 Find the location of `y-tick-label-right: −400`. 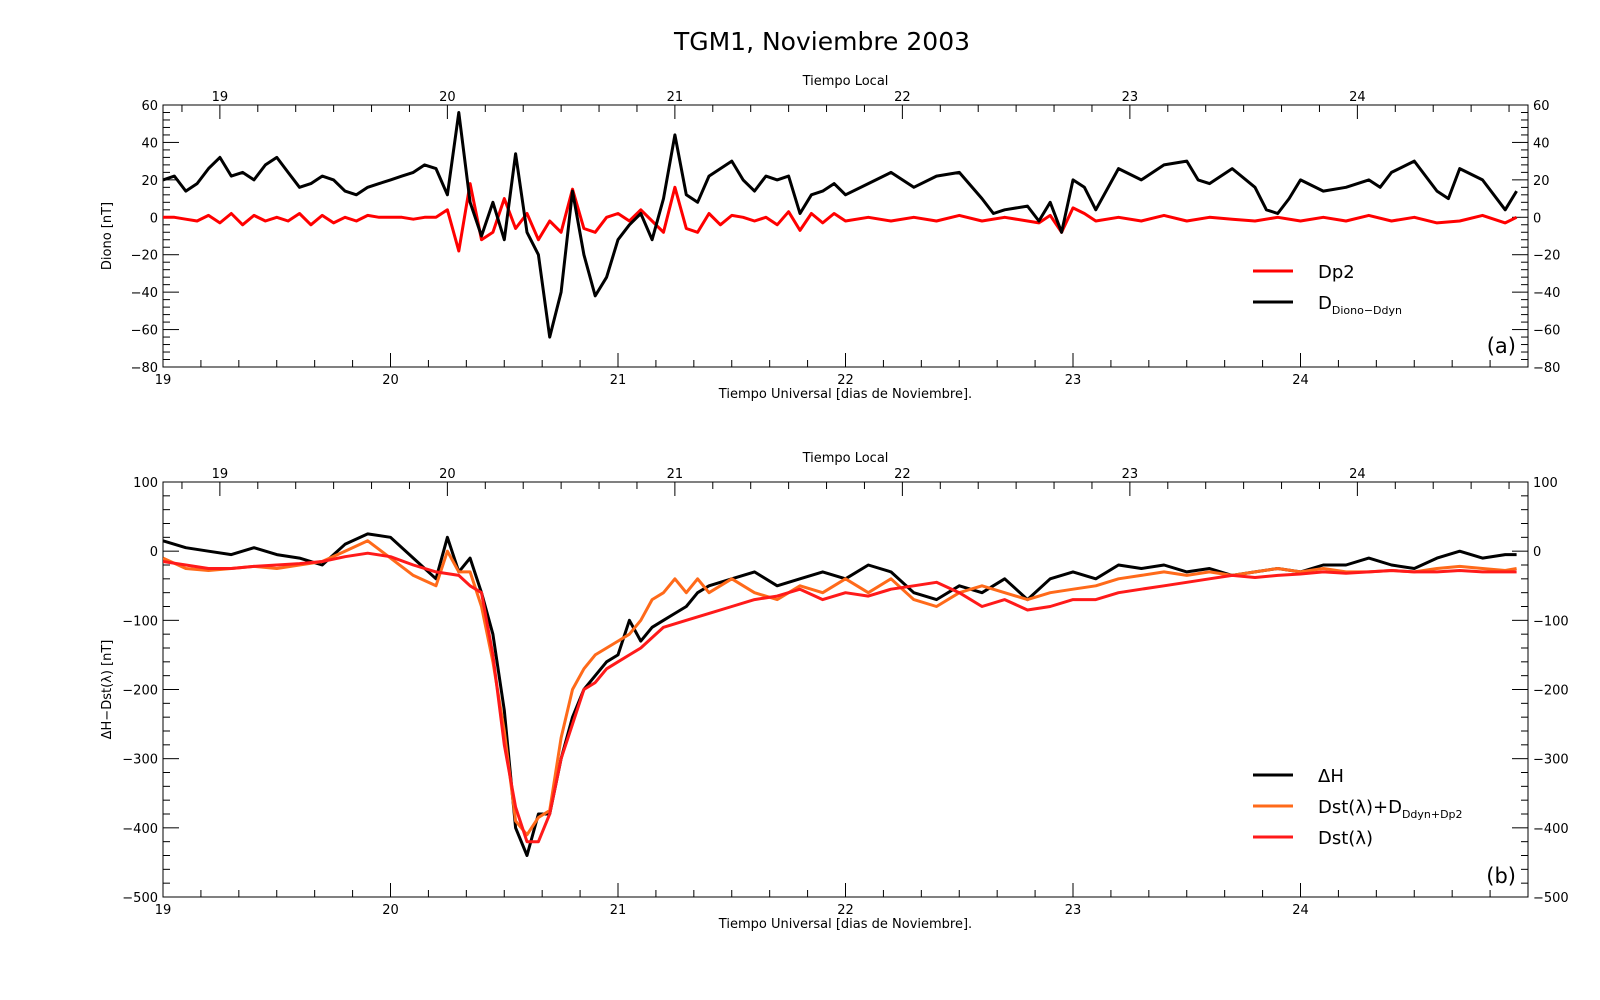

y-tick-label-right: −400 is located at coordinates (1551, 829).